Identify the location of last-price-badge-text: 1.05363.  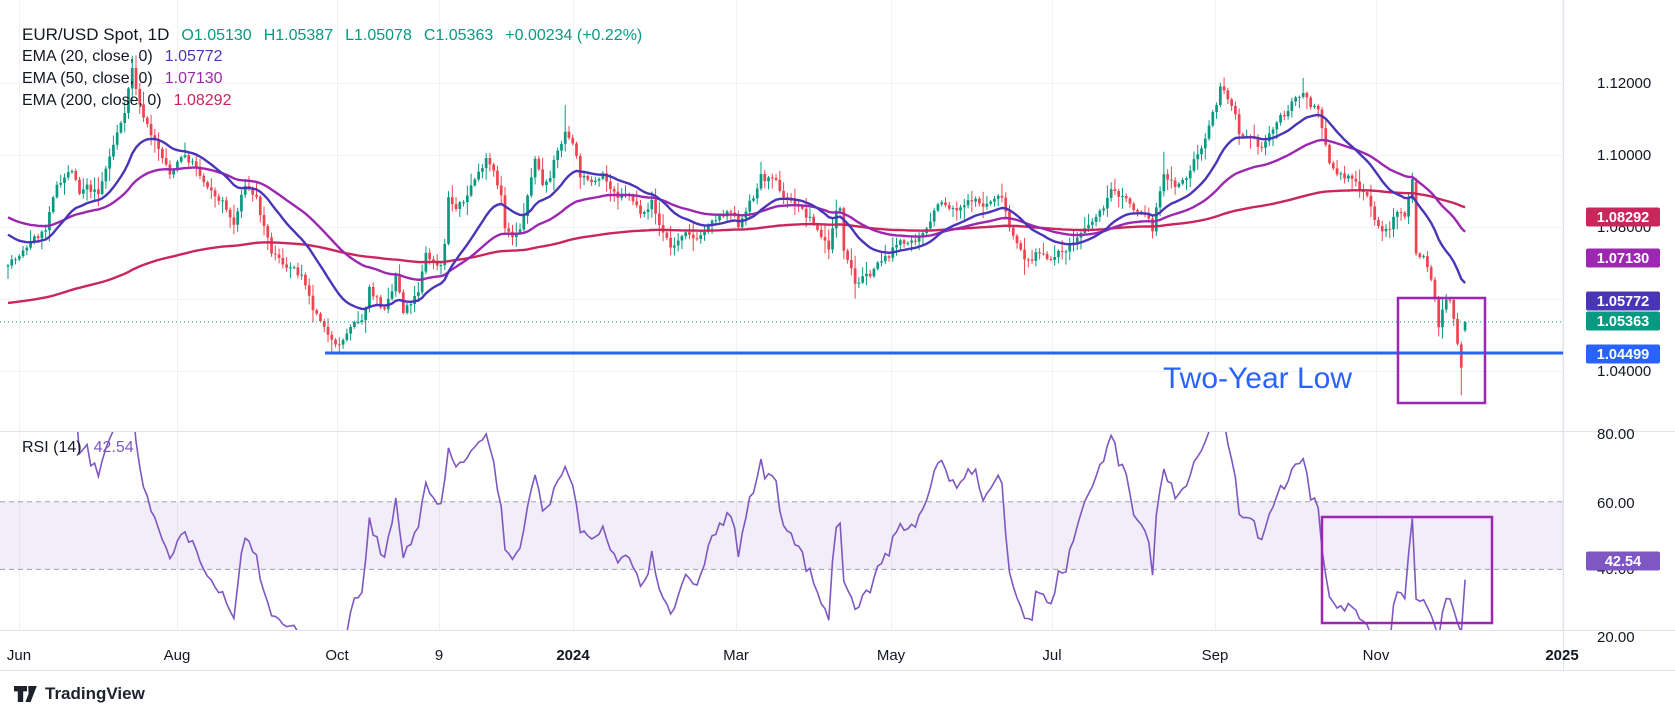
(1623, 322).